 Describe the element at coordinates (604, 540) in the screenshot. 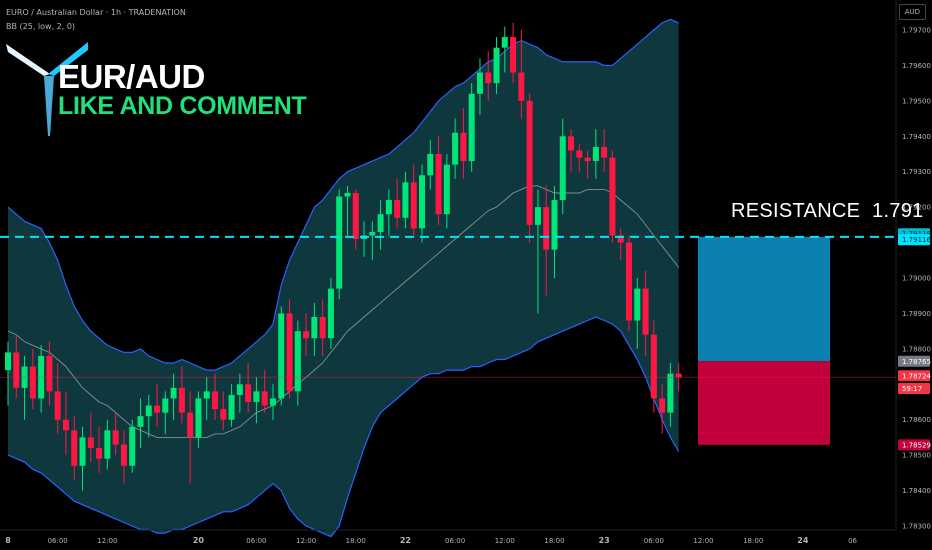

I see `time-tick-label: 23` at that location.